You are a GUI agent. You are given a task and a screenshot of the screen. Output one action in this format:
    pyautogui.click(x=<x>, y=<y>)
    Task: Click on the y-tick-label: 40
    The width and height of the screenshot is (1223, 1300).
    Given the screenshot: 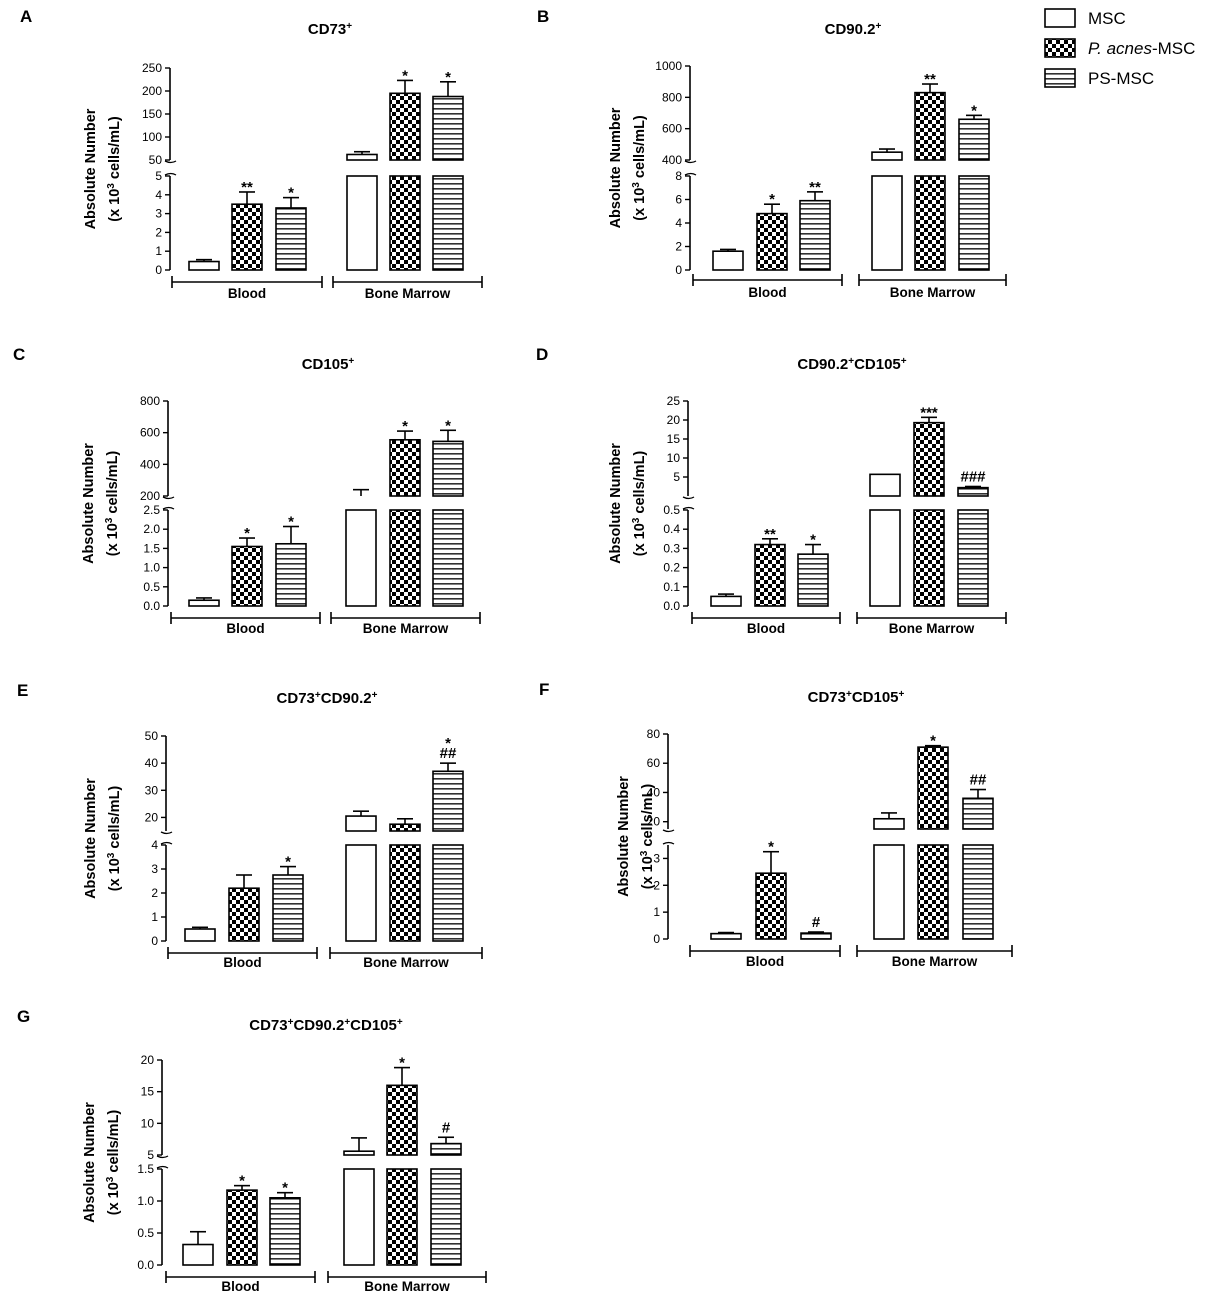 What is the action you would take?
    pyautogui.click(x=654, y=792)
    